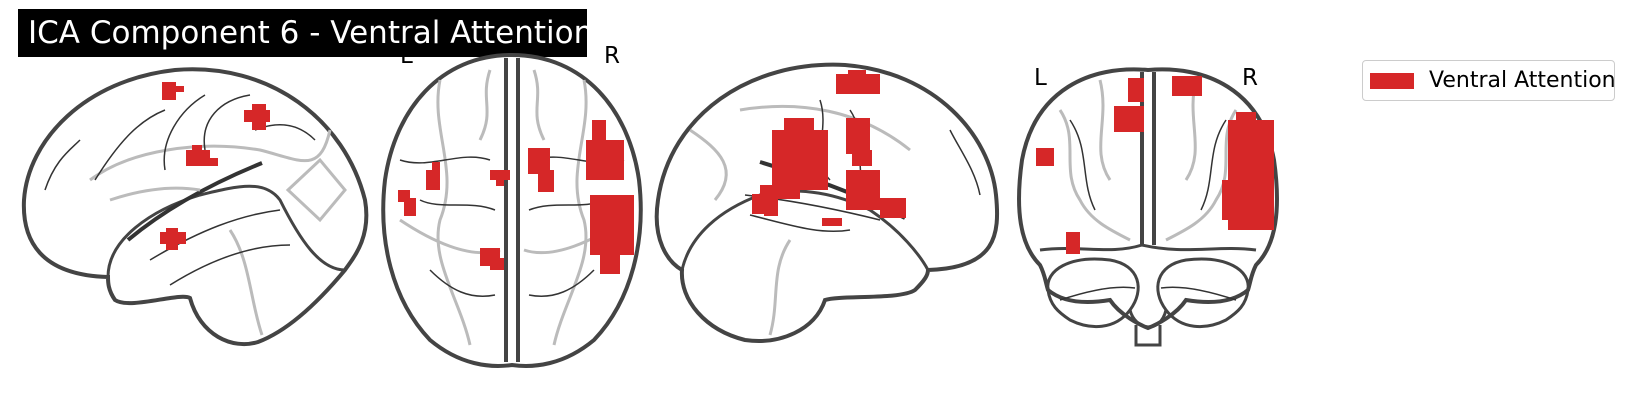 This screenshot has height=420, width=1626. What do you see at coordinates (1148, 302) in the screenshot?
I see `coronal-cerebellum` at bounding box center [1148, 302].